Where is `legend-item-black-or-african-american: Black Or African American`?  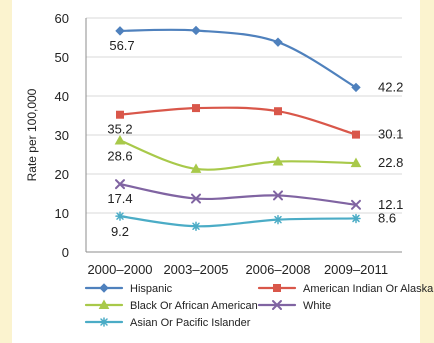 legend-item-black-or-african-american: Black Or African American is located at coordinates (171, 305).